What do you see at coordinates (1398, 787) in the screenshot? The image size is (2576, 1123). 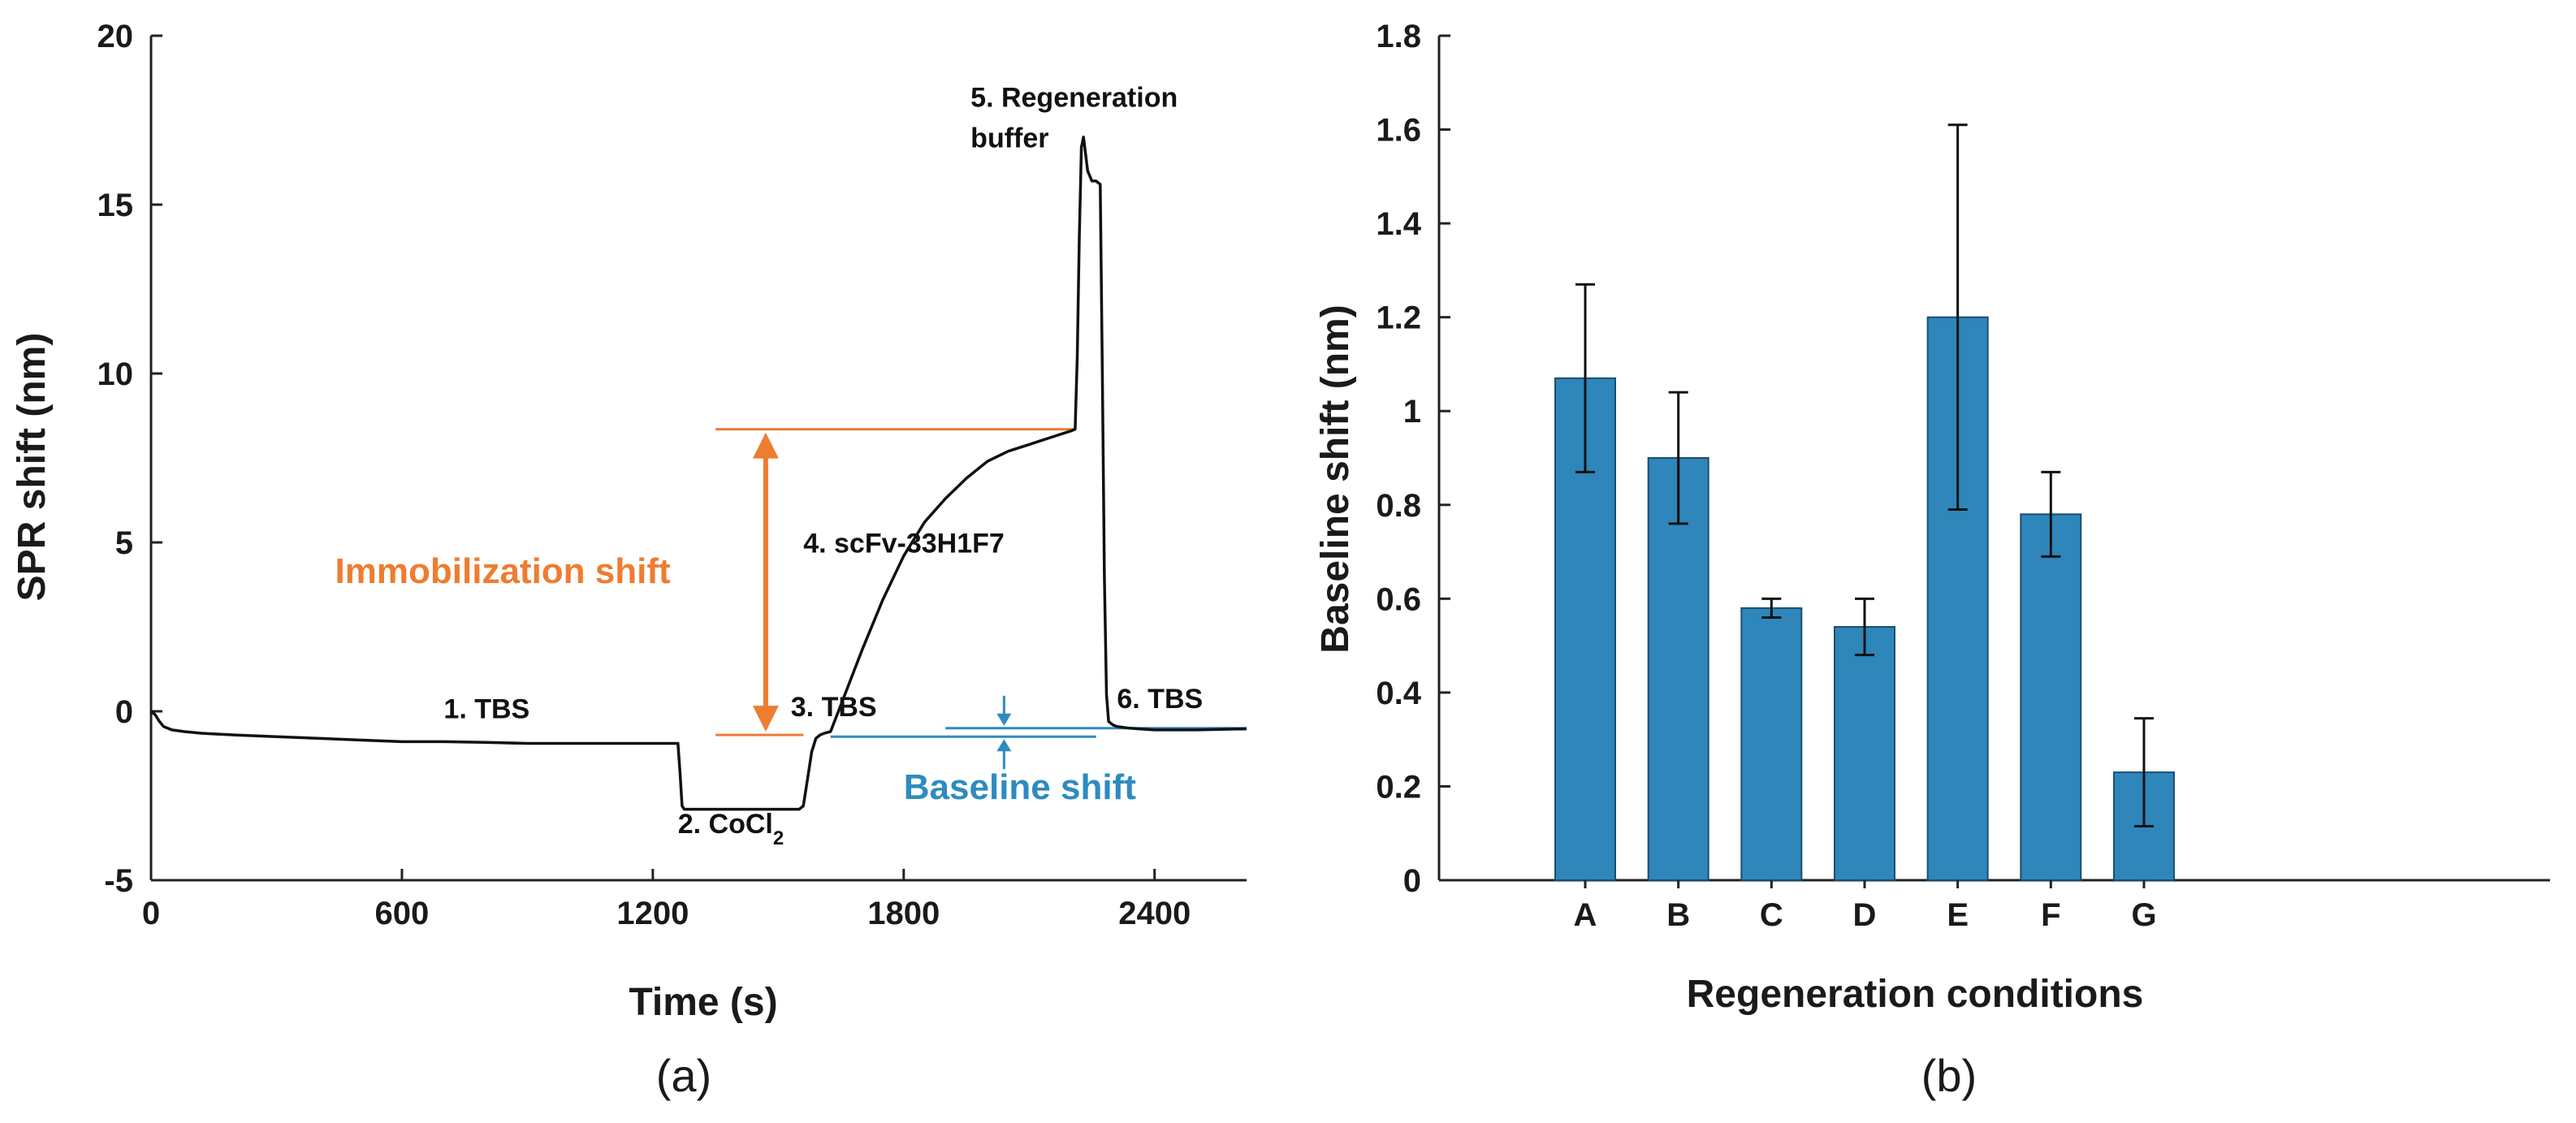 I see `panel-b-y-tick-label: 0.2` at bounding box center [1398, 787].